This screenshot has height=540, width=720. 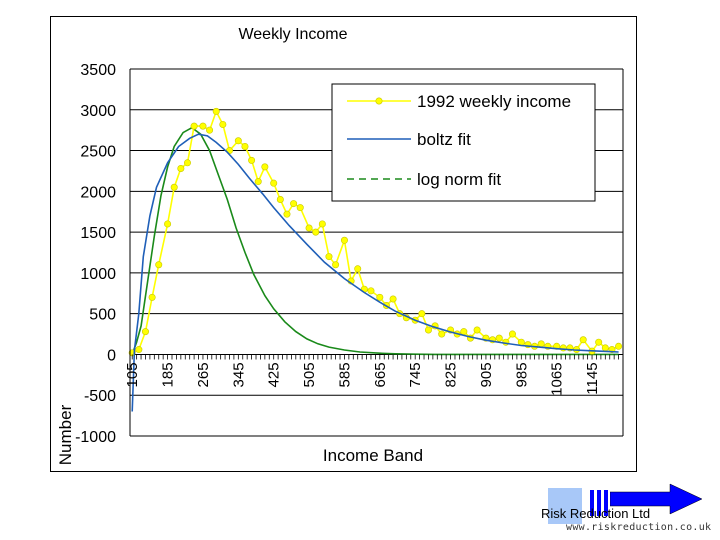 What do you see at coordinates (639, 527) in the screenshot?
I see `company-url: www.riskreduction.co.uk` at bounding box center [639, 527].